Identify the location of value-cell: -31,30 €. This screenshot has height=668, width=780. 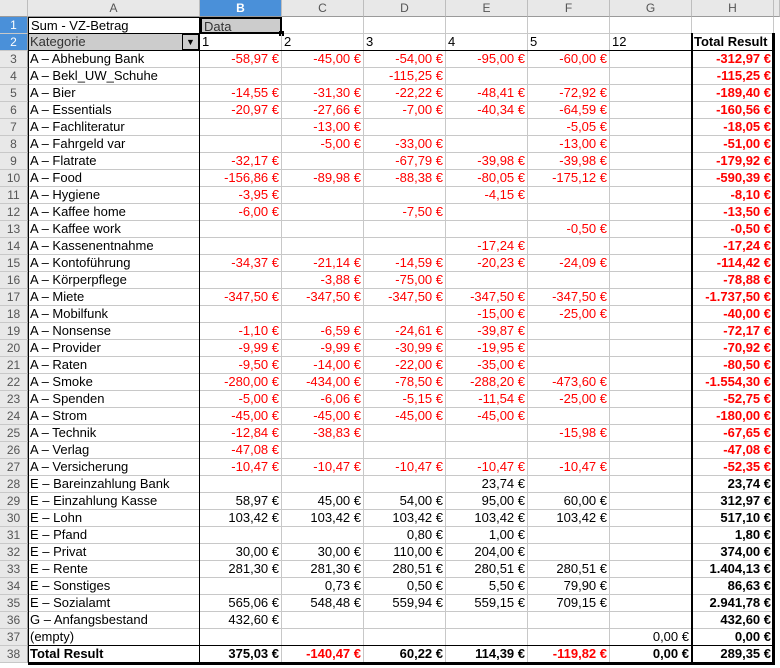
(323, 93).